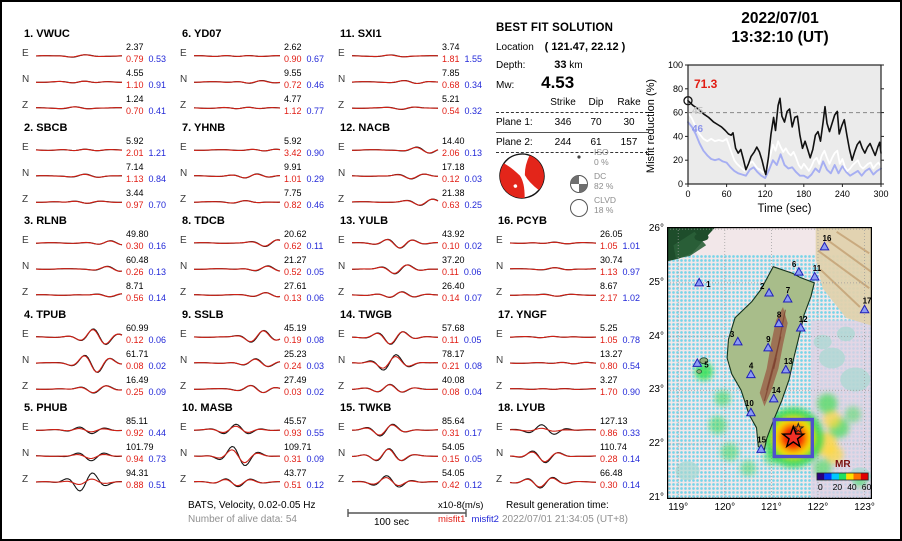 The width and height of the screenshot is (902, 541). What do you see at coordinates (157, 433) in the screenshot?
I see `misfit2-value: 0.44` at bounding box center [157, 433].